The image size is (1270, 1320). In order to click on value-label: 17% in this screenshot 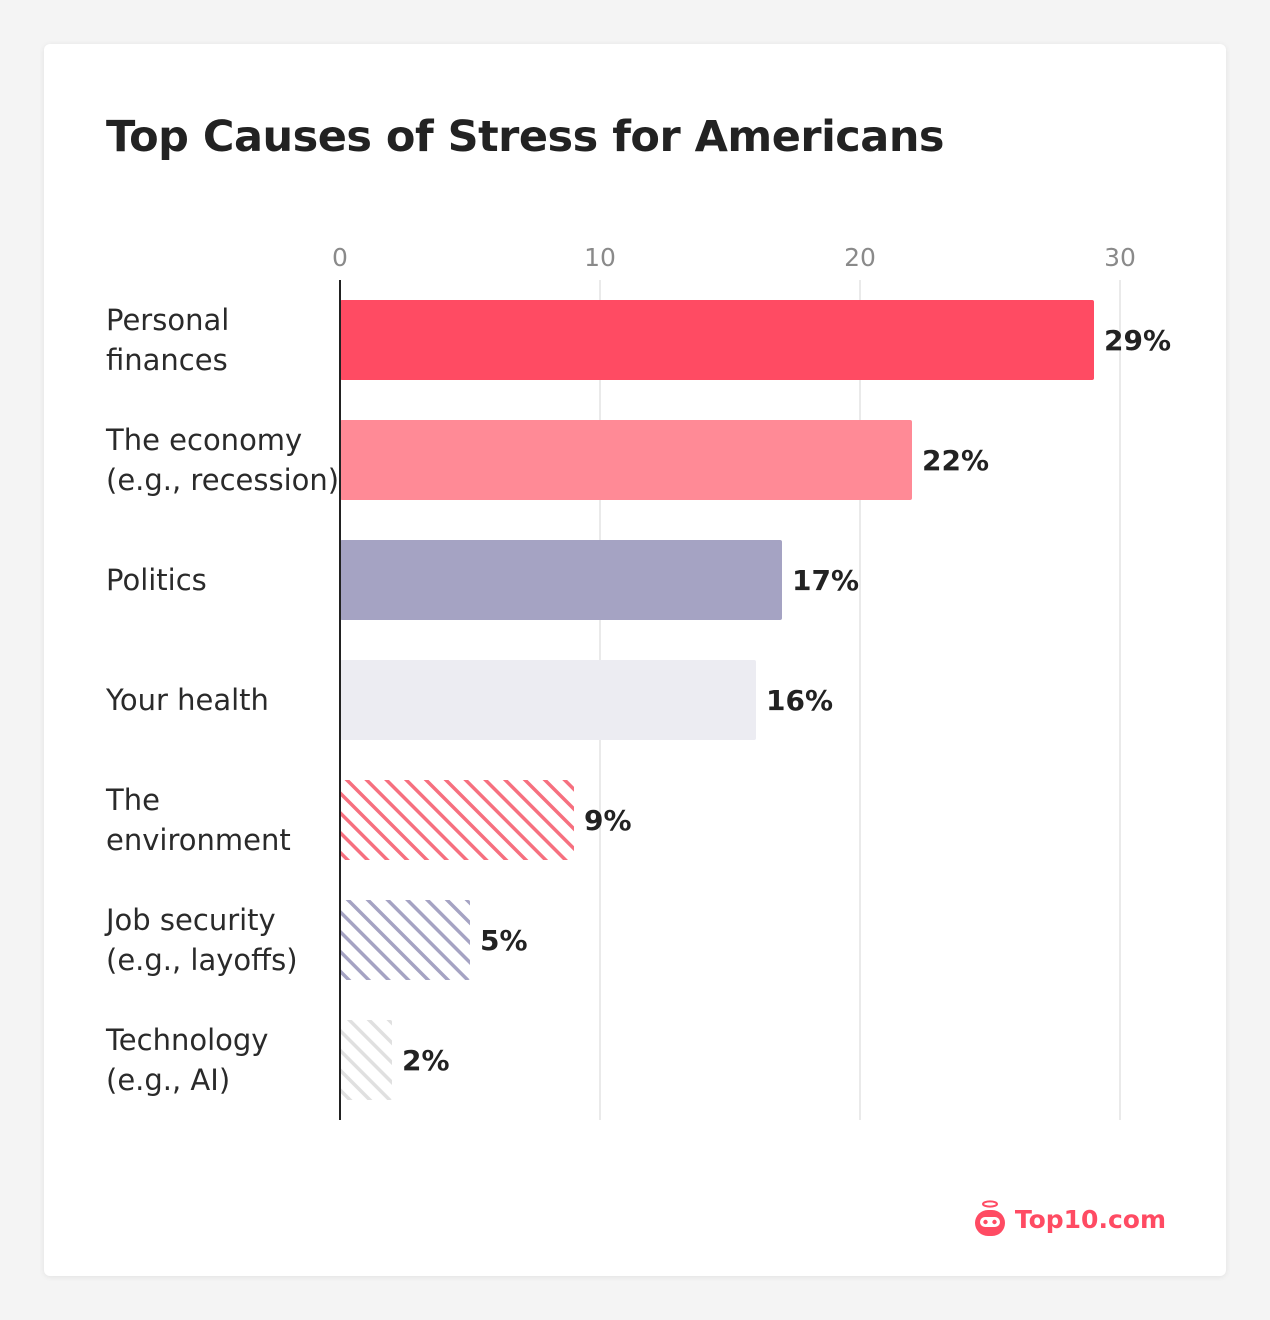, I will do `click(825, 580)`.